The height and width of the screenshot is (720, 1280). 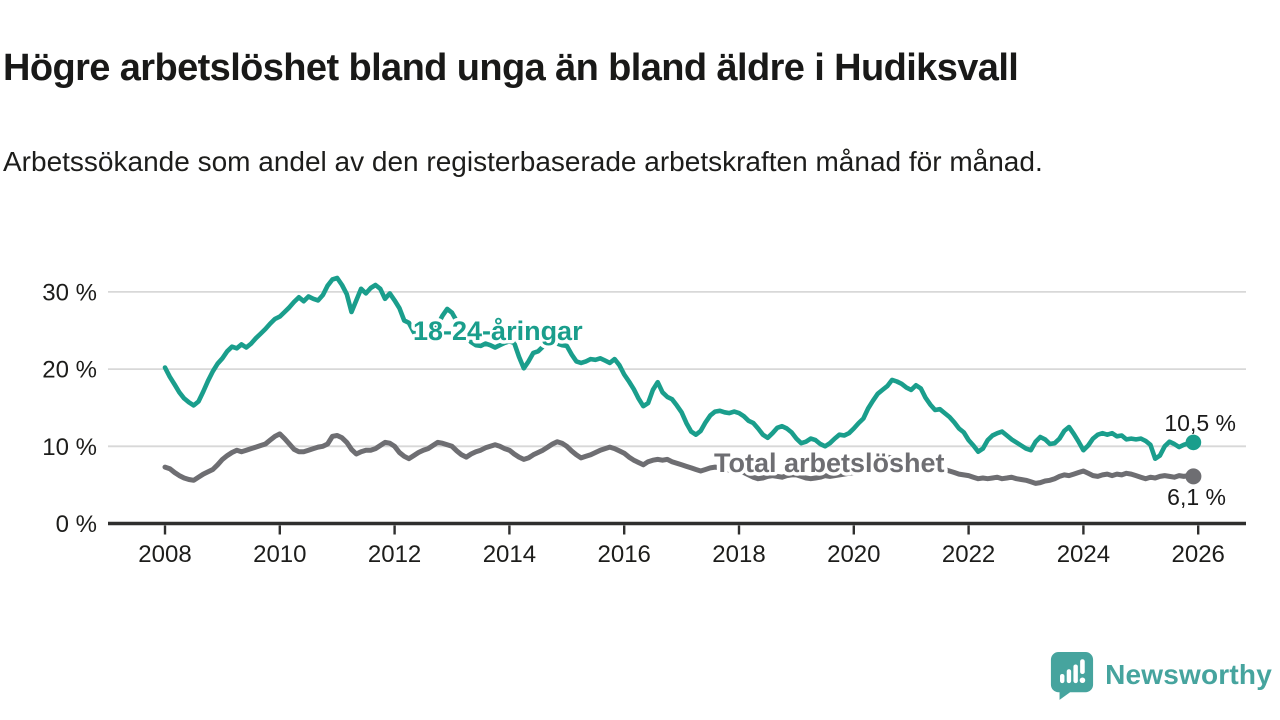 What do you see at coordinates (624, 554) in the screenshot?
I see `x-axis-tick-label: 2016` at bounding box center [624, 554].